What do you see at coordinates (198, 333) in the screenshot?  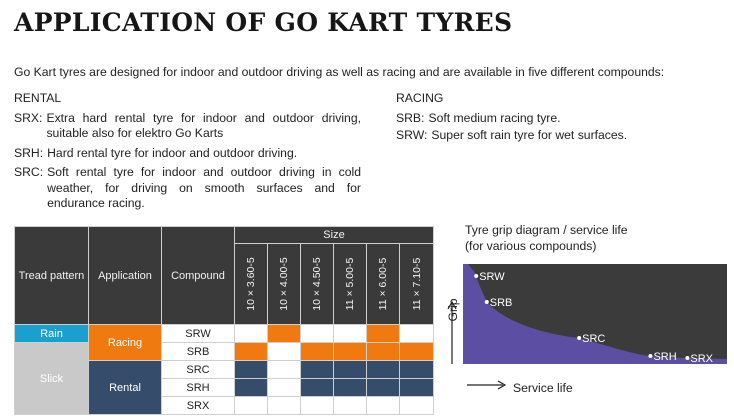 I see `compound-cell: SRW` at bounding box center [198, 333].